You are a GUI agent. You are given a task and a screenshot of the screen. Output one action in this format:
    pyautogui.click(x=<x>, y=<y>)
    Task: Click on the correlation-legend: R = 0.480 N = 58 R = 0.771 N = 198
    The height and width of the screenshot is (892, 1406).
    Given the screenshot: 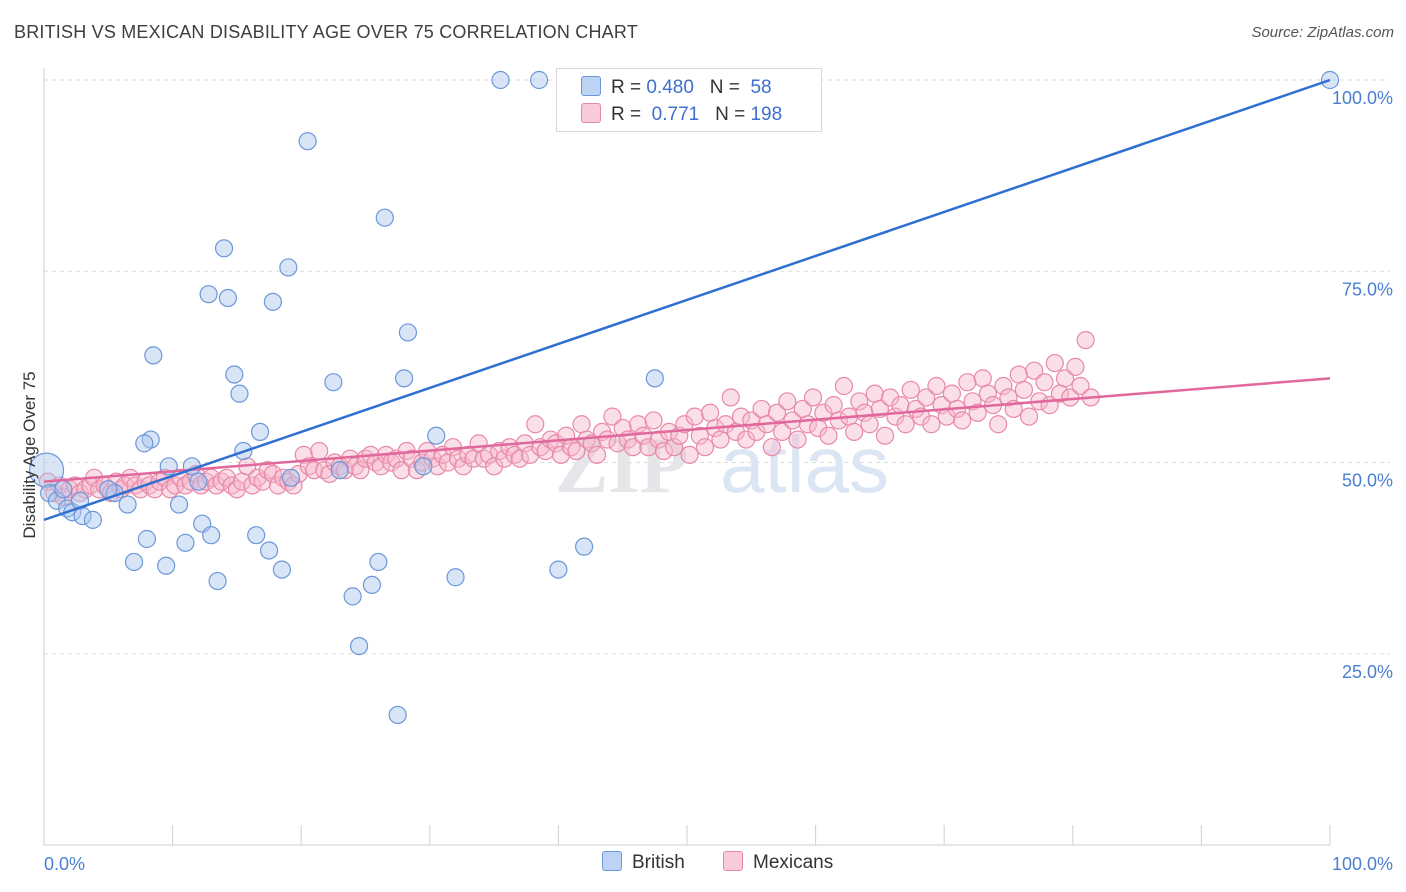 What is the action you would take?
    pyautogui.click(x=689, y=100)
    